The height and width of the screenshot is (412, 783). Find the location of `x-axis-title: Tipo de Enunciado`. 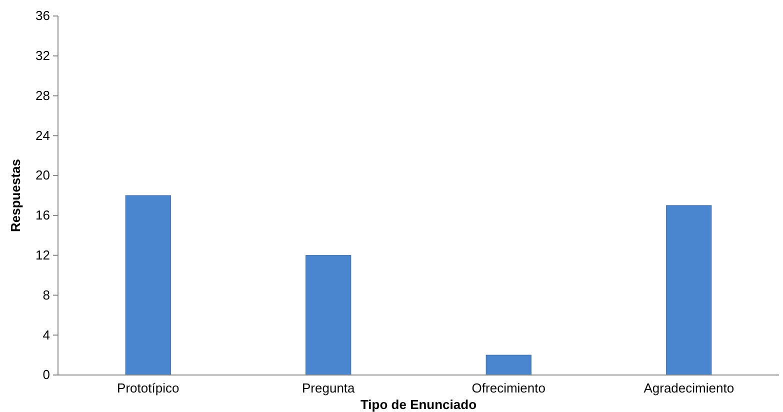

x-axis-title: Tipo de Enunciado is located at coordinates (418, 404).